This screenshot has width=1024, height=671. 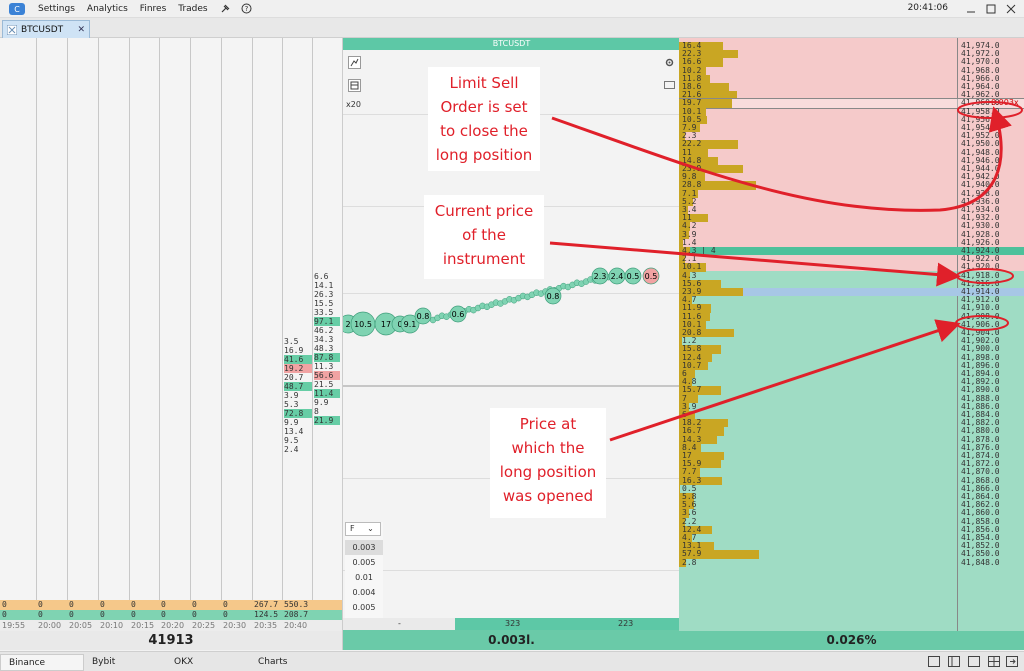 I want to click on price-label: 41,888.0, so click(x=980, y=398).